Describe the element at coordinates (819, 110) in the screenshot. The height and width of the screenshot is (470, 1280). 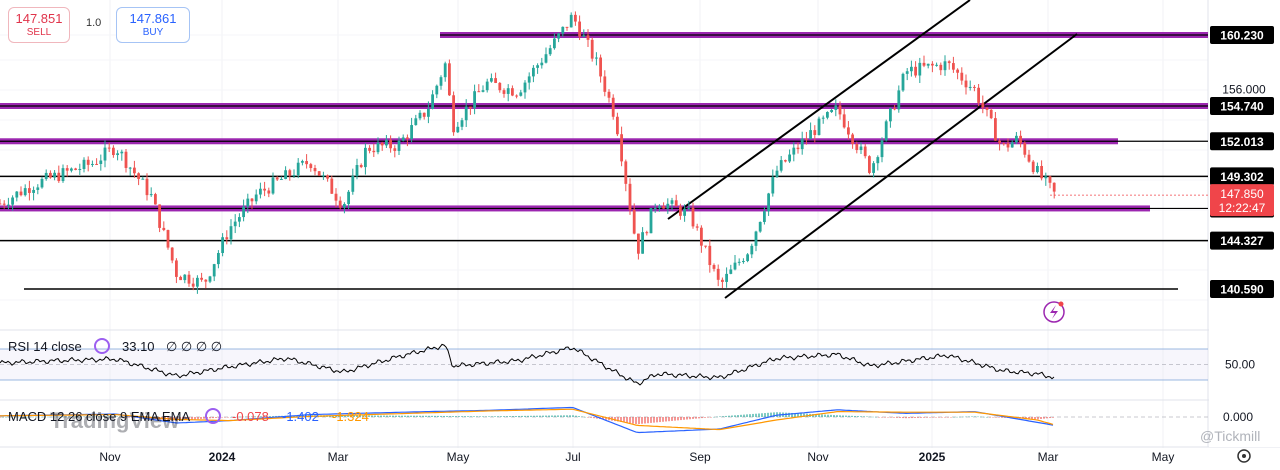
I see `channel-line` at that location.